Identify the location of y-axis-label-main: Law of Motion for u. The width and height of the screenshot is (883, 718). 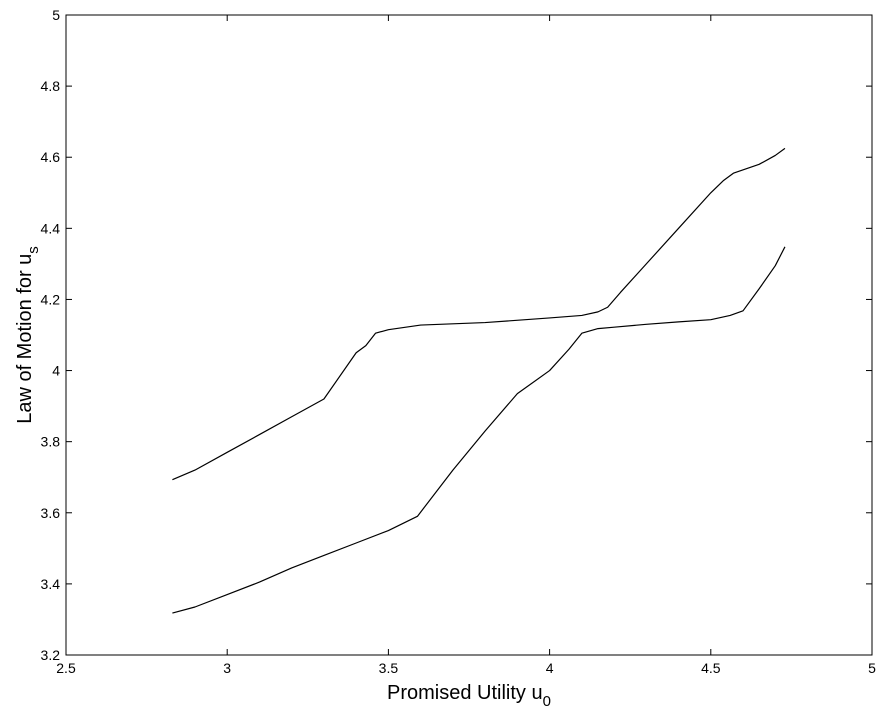
(25, 339).